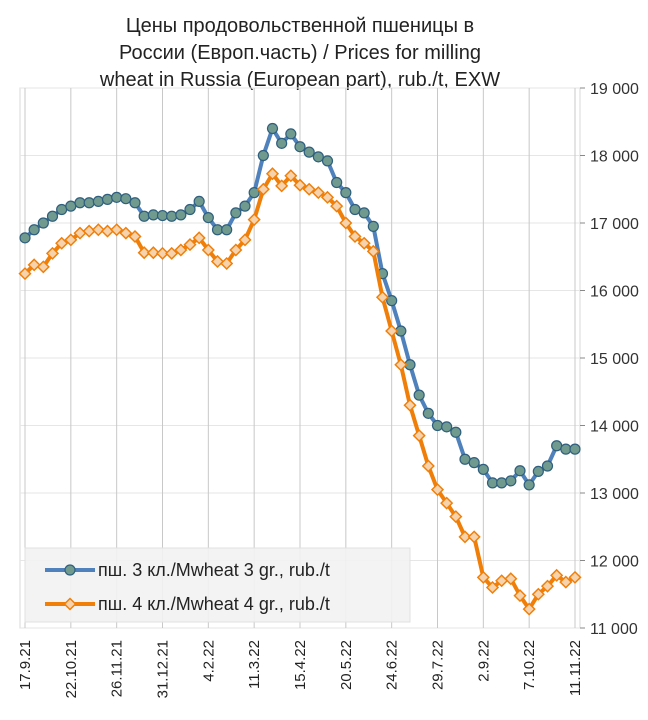 The height and width of the screenshot is (720, 648). I want to click on y-tick-label: 13 000, so click(614, 494).